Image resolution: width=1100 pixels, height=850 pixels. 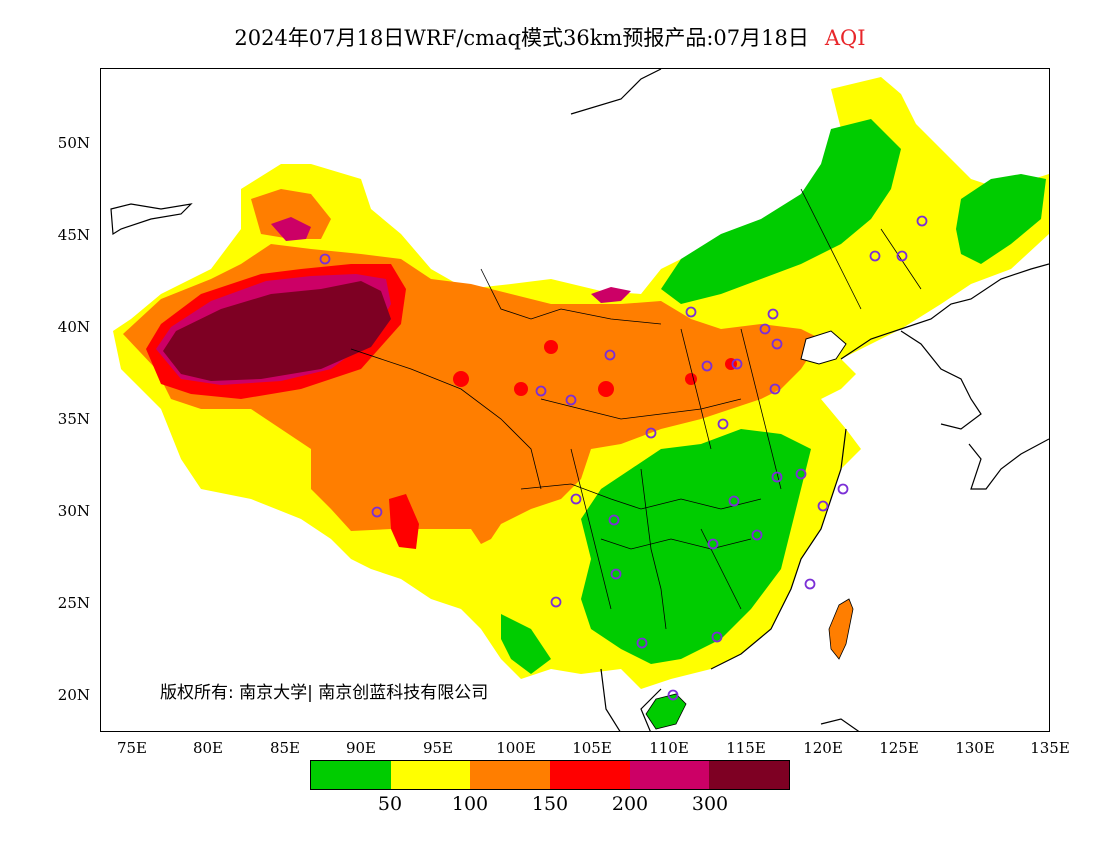 I want to click on legend-swatch-unhealthy, so click(x=590, y=775).